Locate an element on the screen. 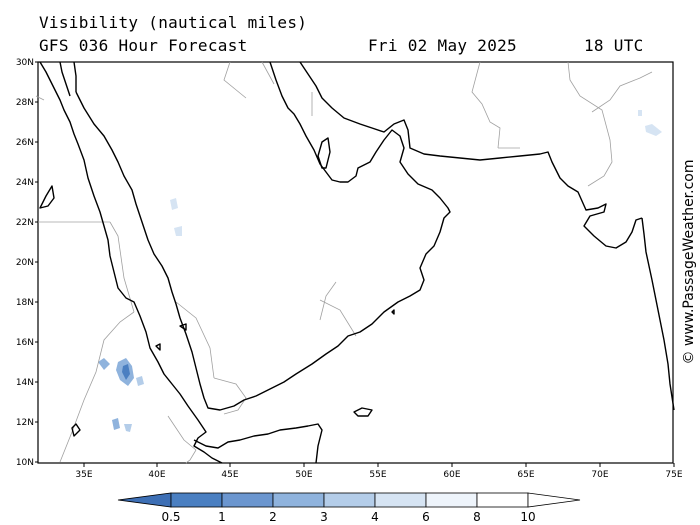  forecast-date: Fri 02 May 2025 is located at coordinates (442, 45).